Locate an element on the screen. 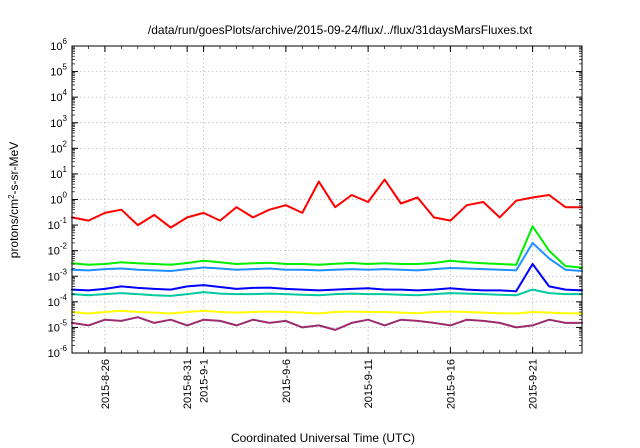 The width and height of the screenshot is (640, 448). y-tick-exponent: -1 is located at coordinates (64, 220).